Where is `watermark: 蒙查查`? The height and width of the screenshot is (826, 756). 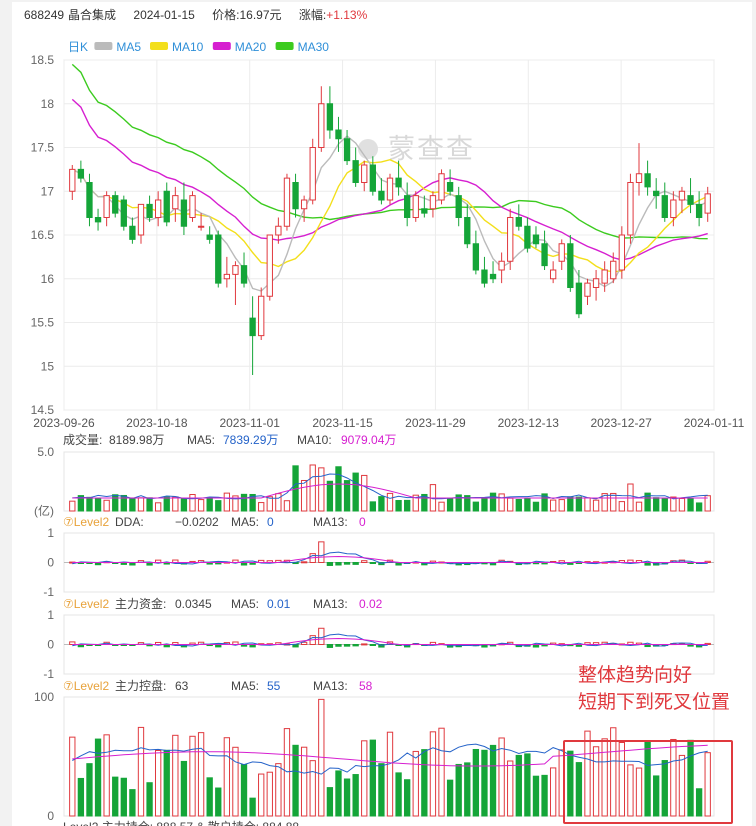
watermark: 蒙查查 is located at coordinates (431, 149).